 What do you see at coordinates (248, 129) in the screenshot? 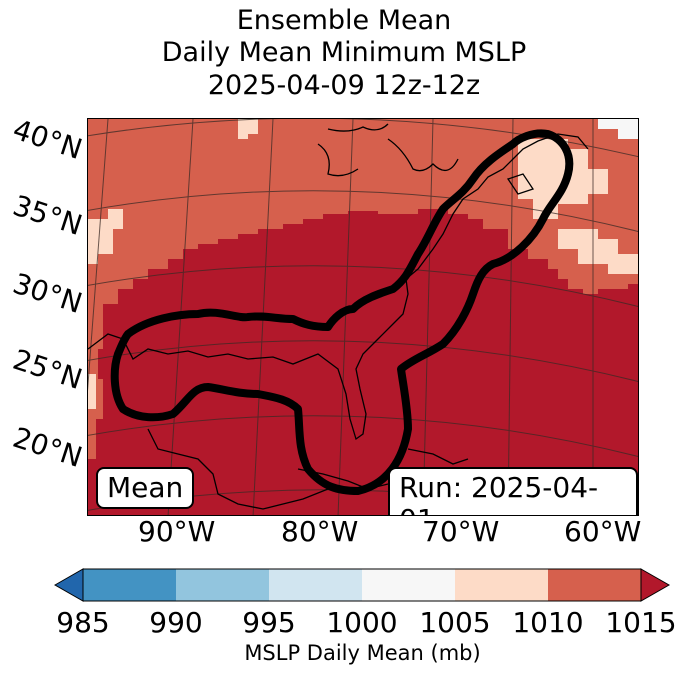
I see `field-1005-north` at bounding box center [248, 129].